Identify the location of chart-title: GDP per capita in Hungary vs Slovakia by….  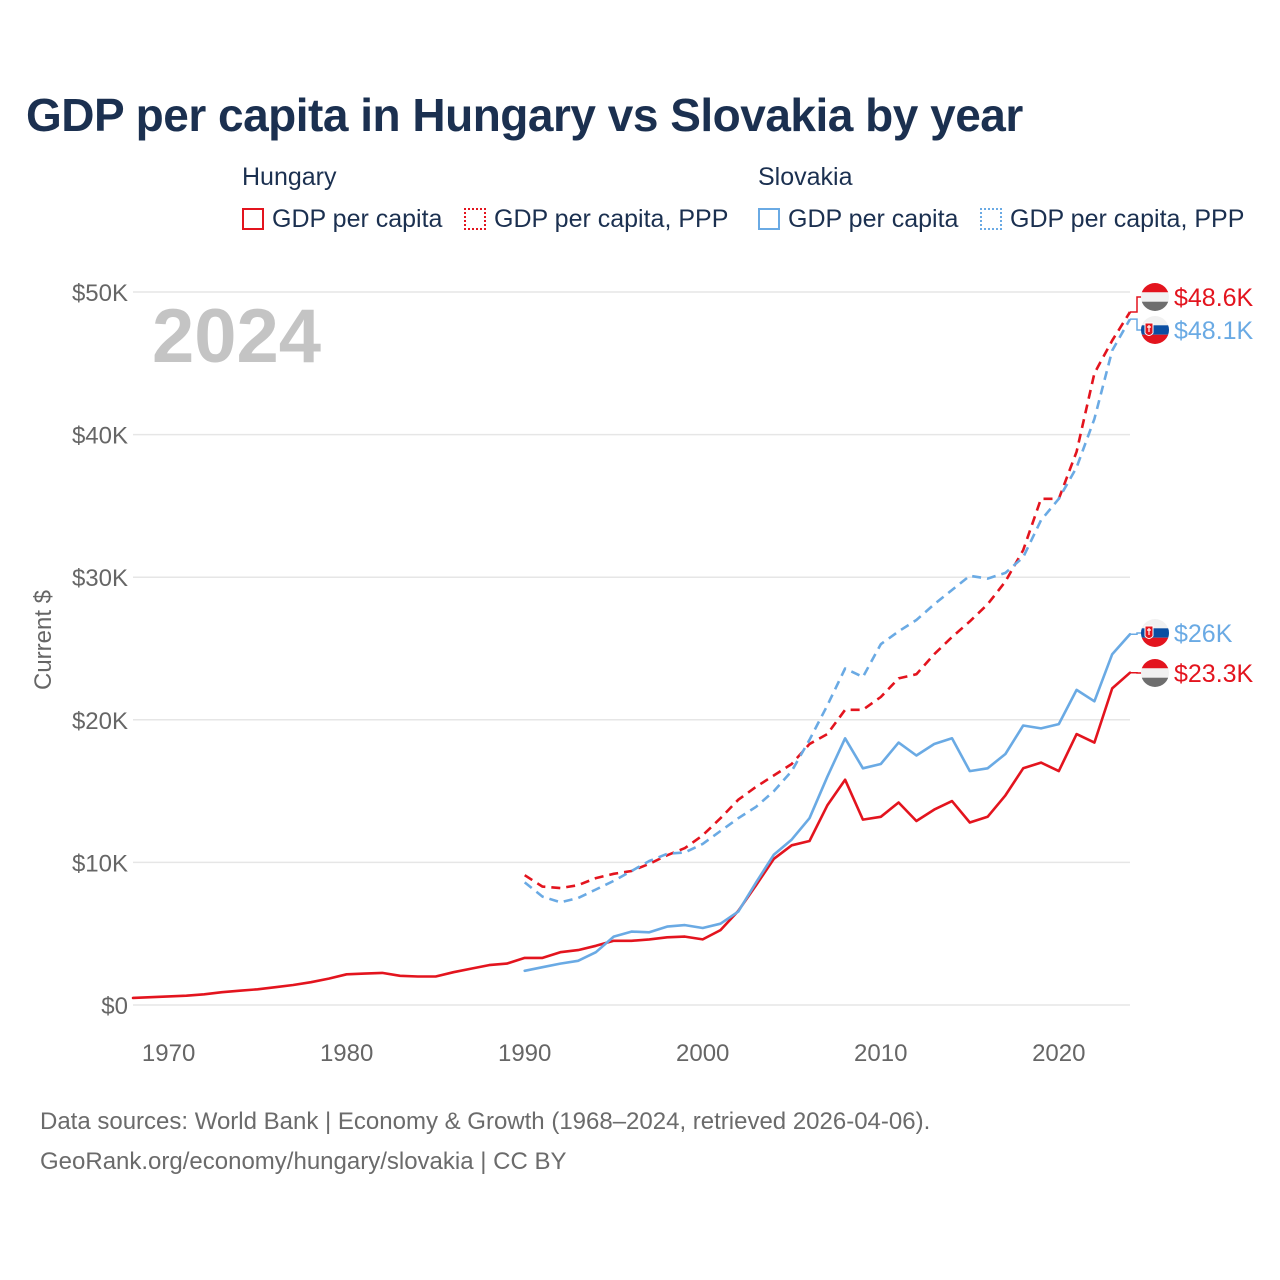
(524, 115).